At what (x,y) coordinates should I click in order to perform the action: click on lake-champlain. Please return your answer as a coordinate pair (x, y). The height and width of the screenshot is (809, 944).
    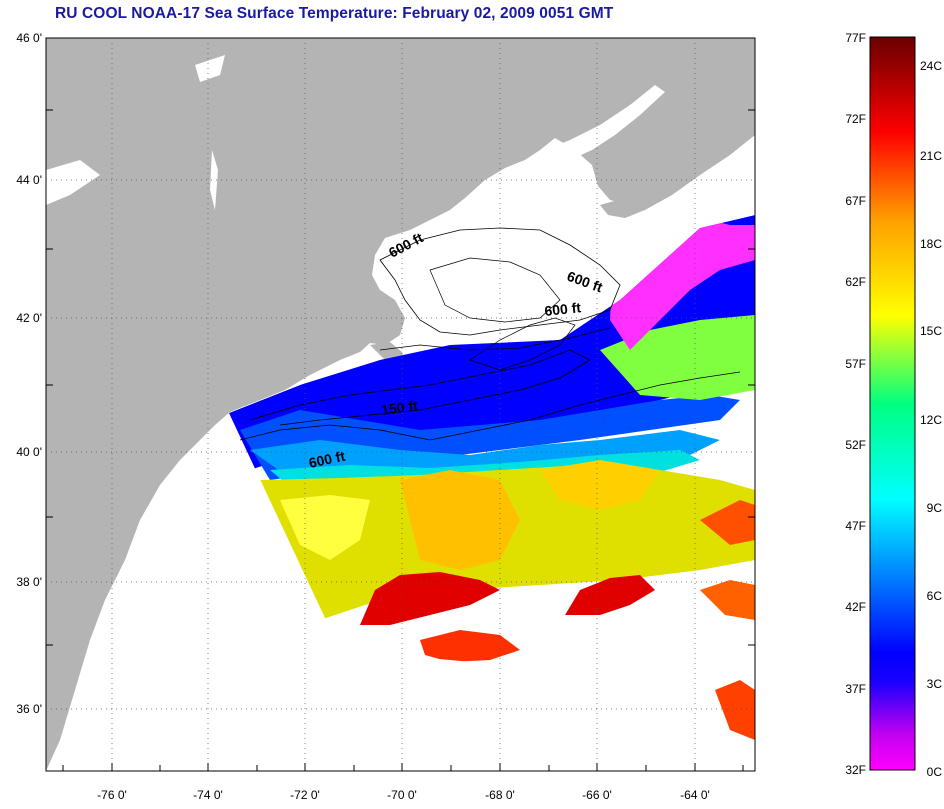
    Looking at the image, I should click on (214, 180).